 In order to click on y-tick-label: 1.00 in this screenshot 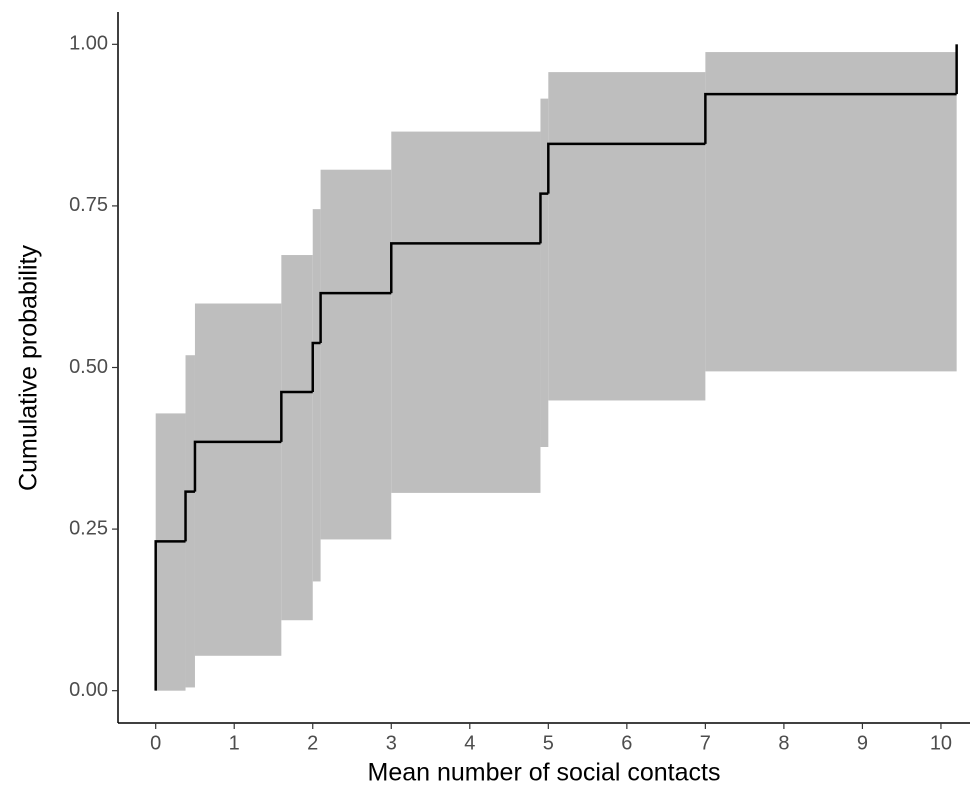, I will do `click(88, 44)`.